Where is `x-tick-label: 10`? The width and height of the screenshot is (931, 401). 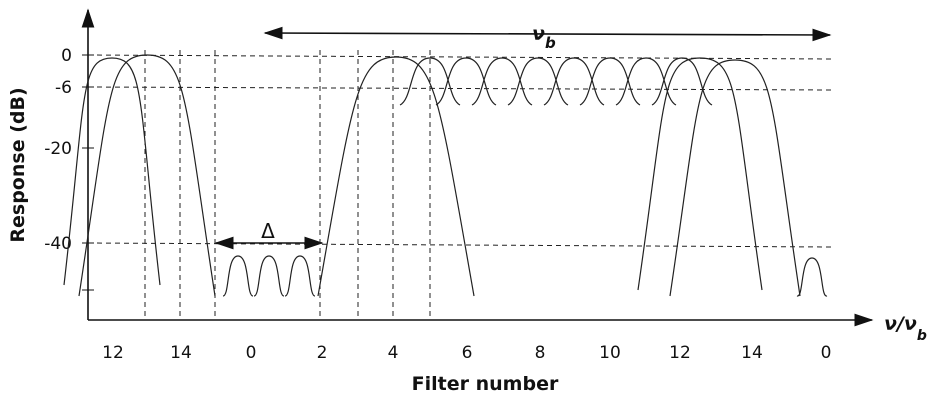 x-tick-label: 10 is located at coordinates (610, 353).